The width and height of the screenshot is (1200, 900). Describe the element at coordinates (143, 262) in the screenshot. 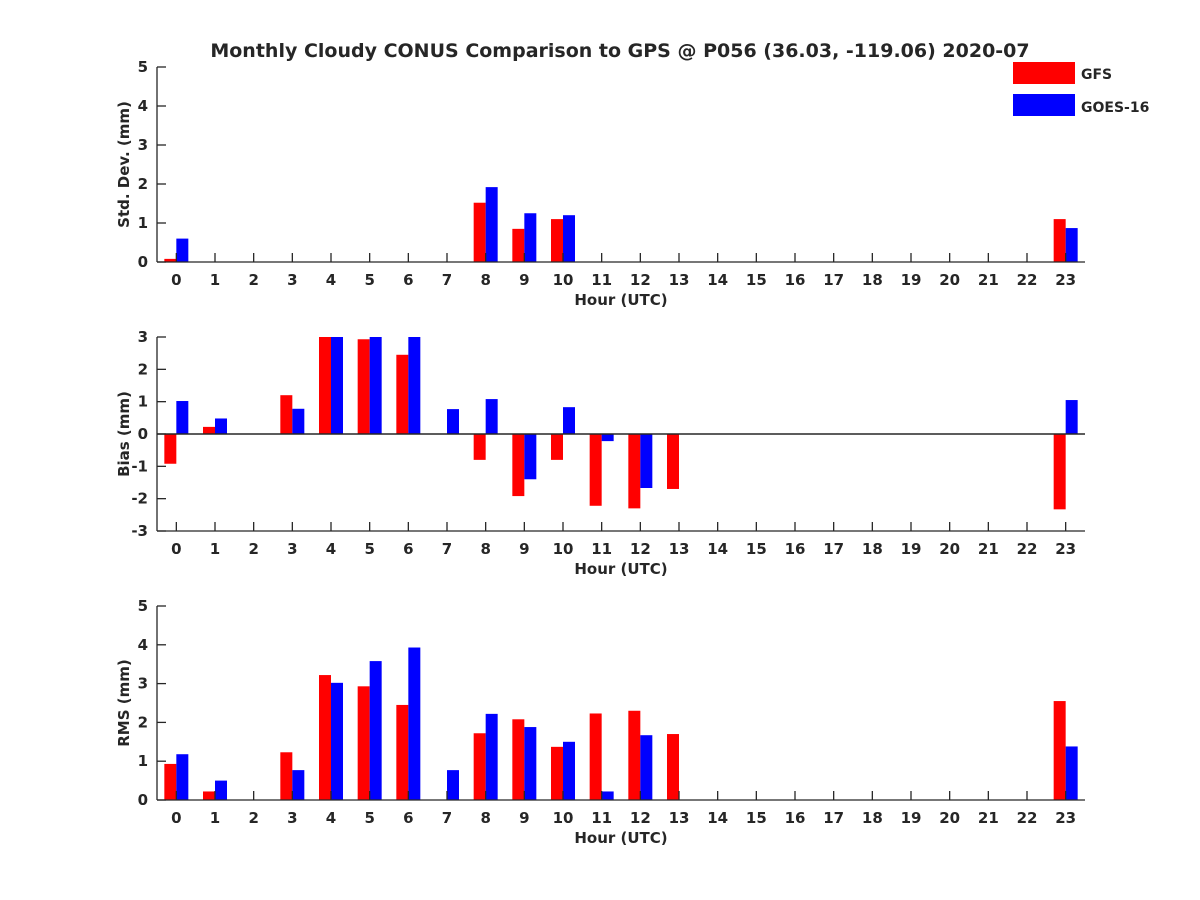

I see `y-tick-label: 0` at that location.